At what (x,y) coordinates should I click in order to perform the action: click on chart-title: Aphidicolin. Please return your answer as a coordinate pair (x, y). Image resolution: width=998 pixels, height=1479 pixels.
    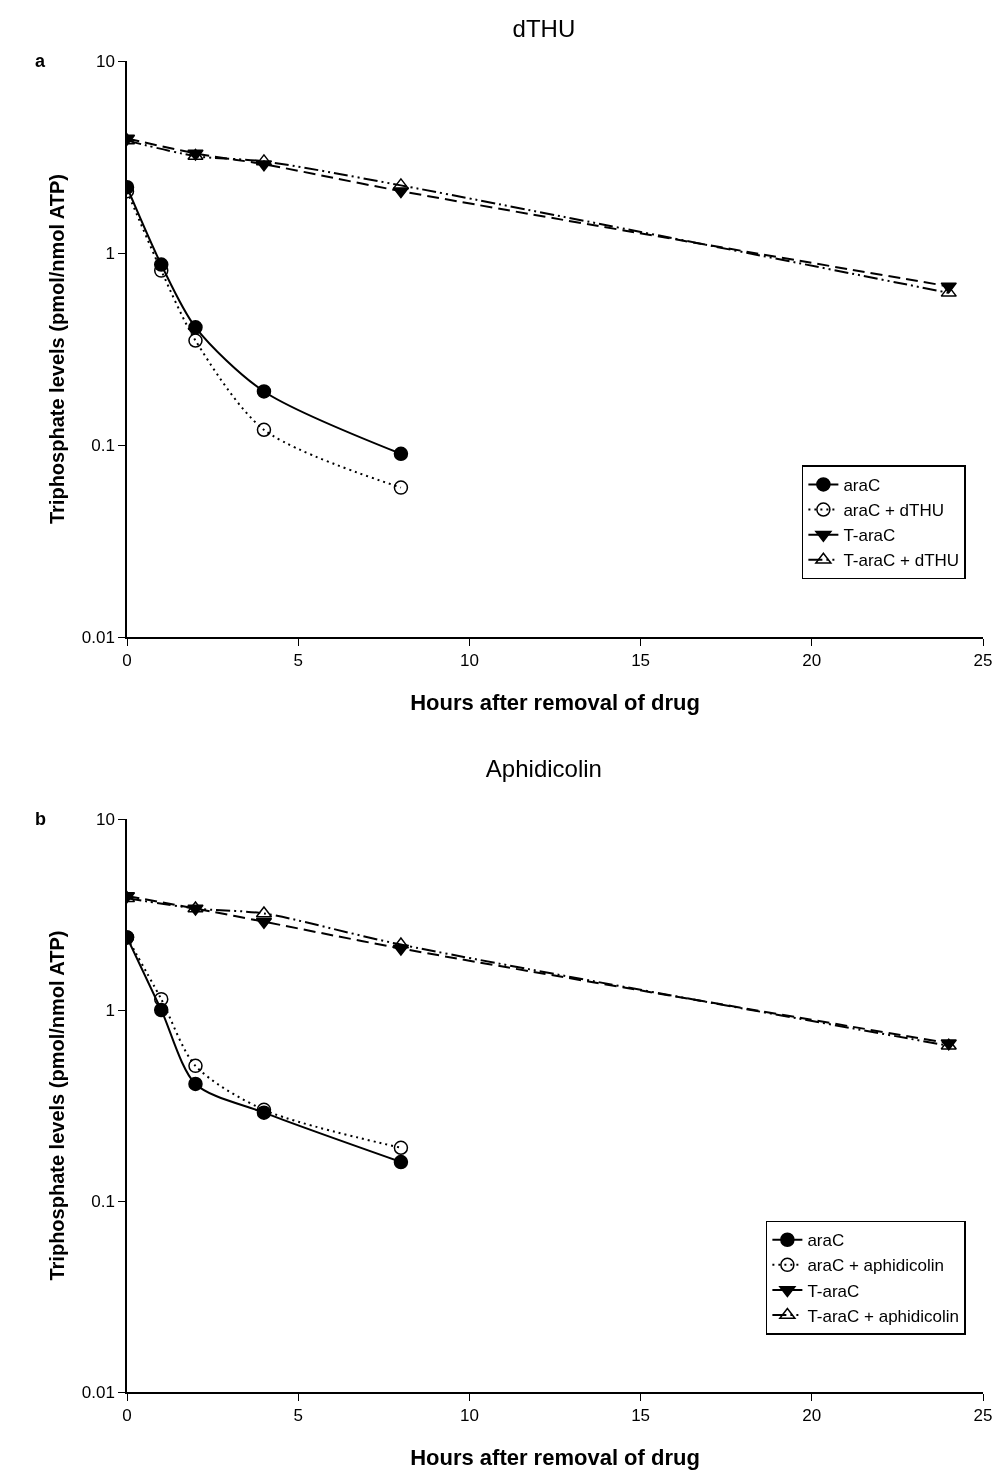
    Looking at the image, I should click on (543, 768).